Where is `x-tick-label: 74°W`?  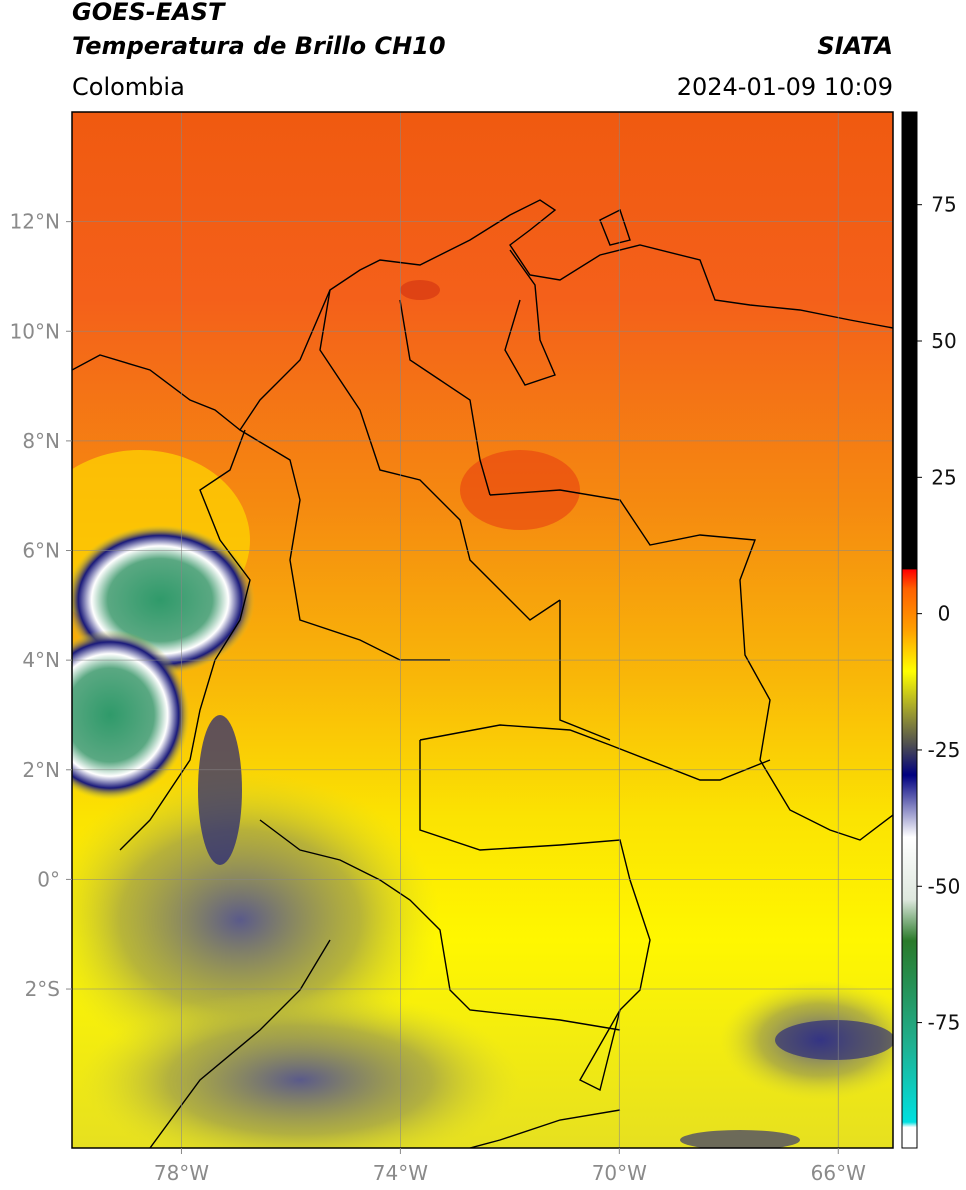 x-tick-label: 74°W is located at coordinates (400, 1173).